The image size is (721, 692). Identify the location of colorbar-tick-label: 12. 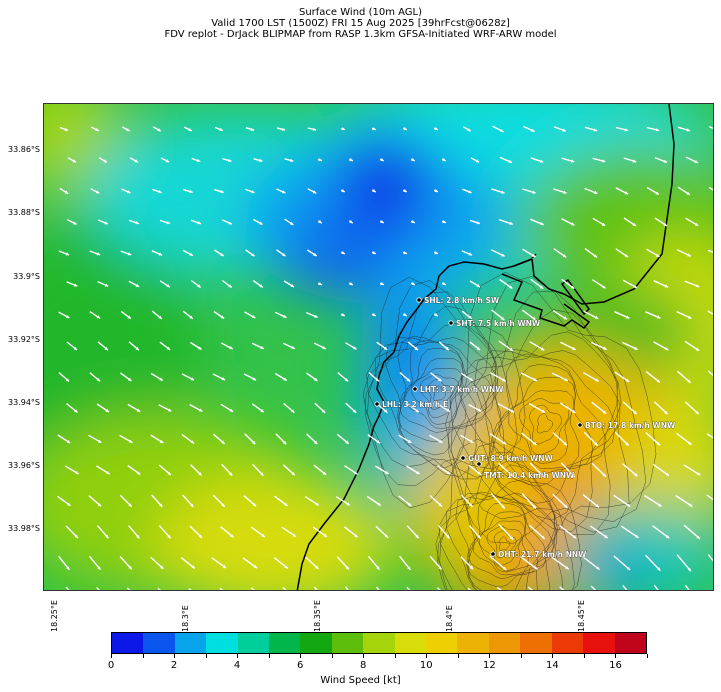
(489, 665).